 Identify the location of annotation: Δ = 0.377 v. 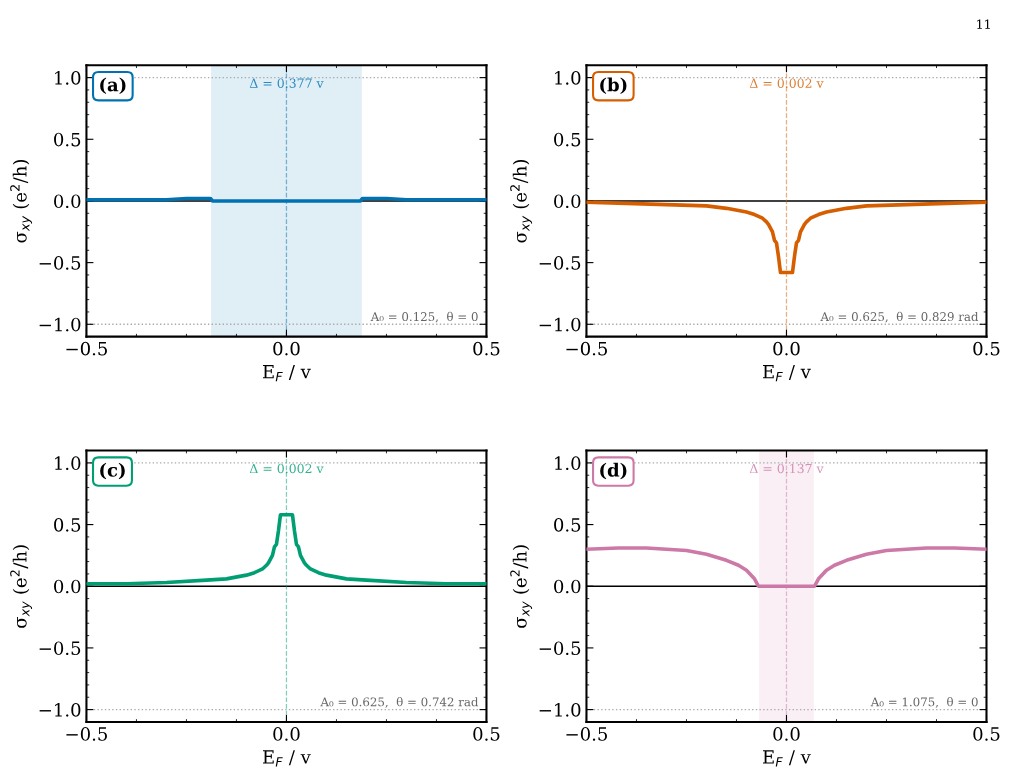
(286, 83).